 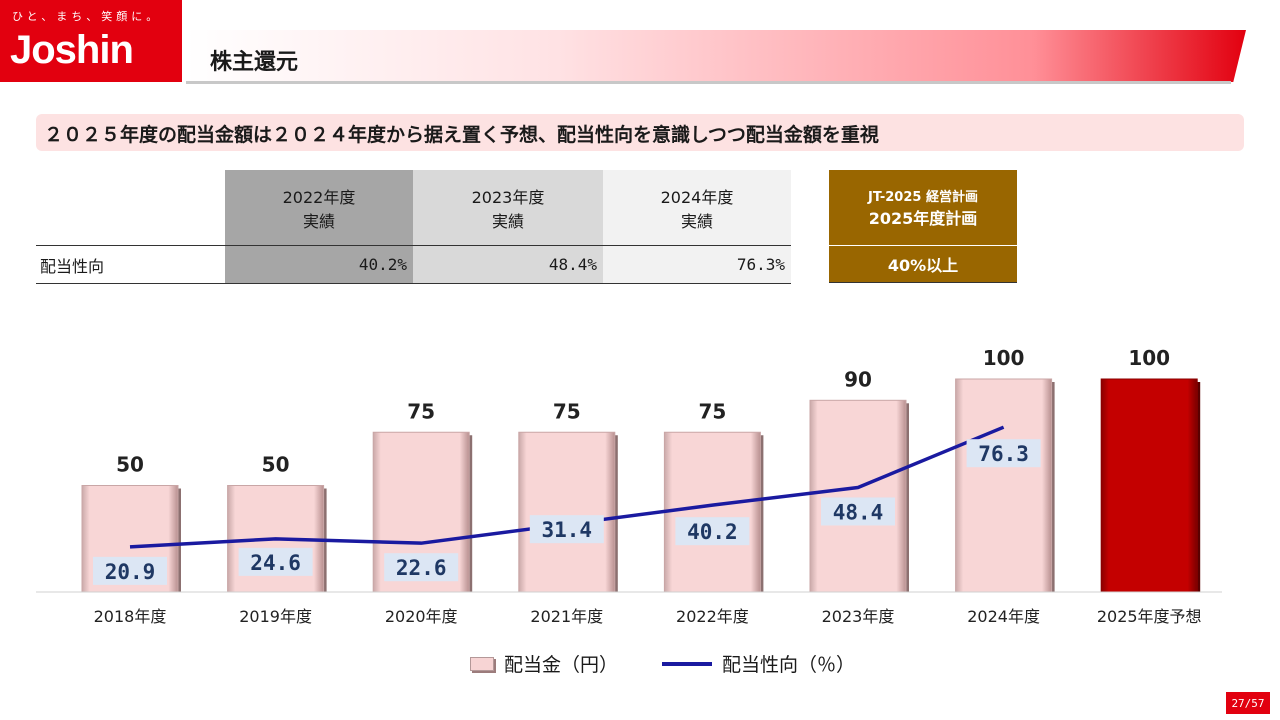 What do you see at coordinates (697, 264) in the screenshot?
I see `table-value-2024: 76.3%` at bounding box center [697, 264].